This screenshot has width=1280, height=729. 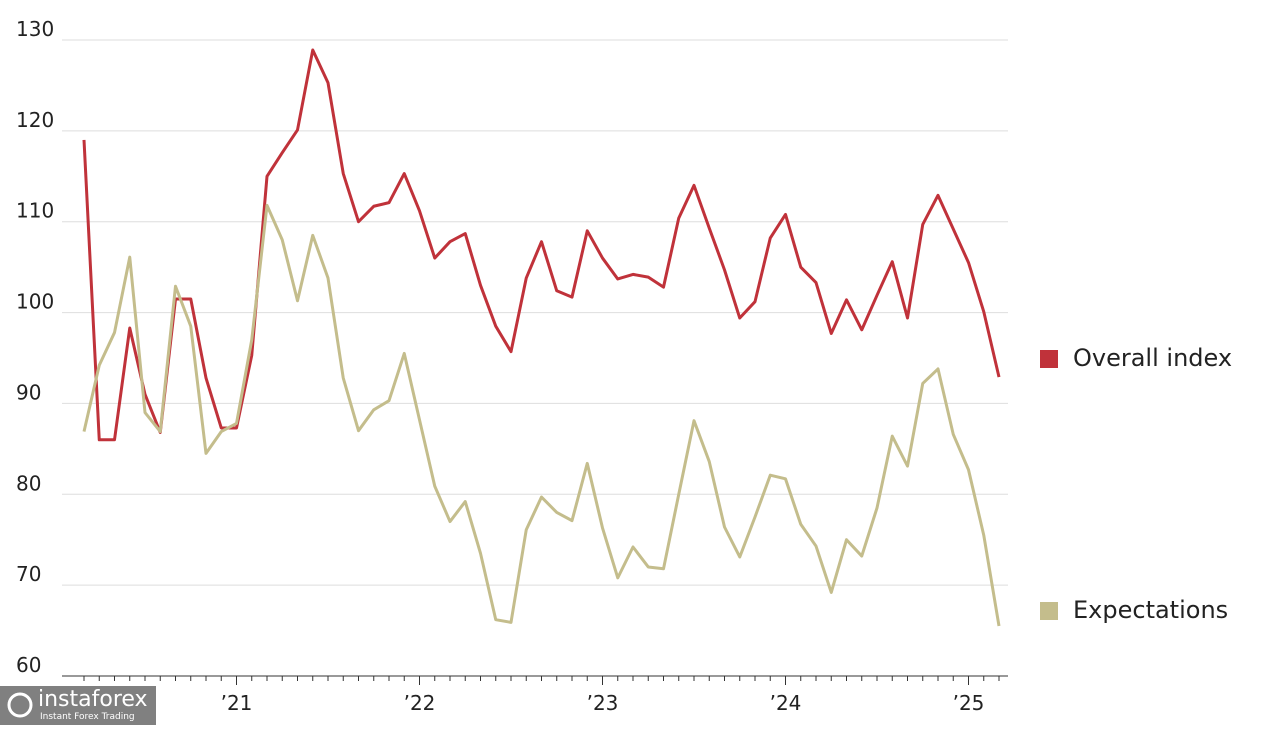 I want to click on watermark-bg, so click(x=78, y=705).